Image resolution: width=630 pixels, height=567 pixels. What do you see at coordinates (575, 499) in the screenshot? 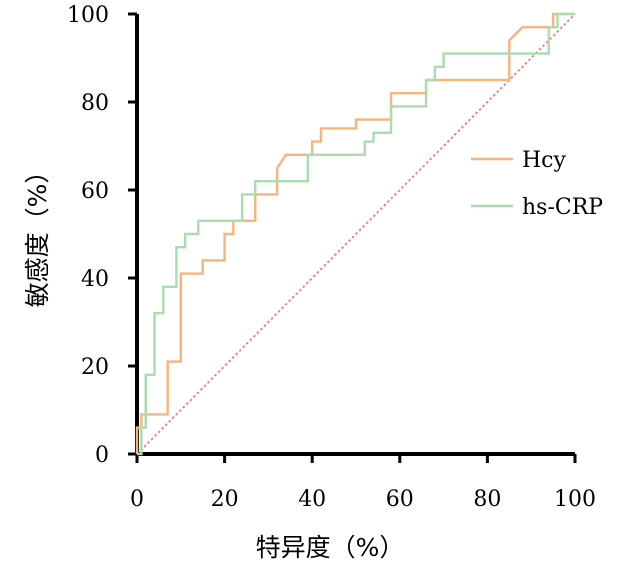
I see `x-axis-tick-label: 100` at bounding box center [575, 499].